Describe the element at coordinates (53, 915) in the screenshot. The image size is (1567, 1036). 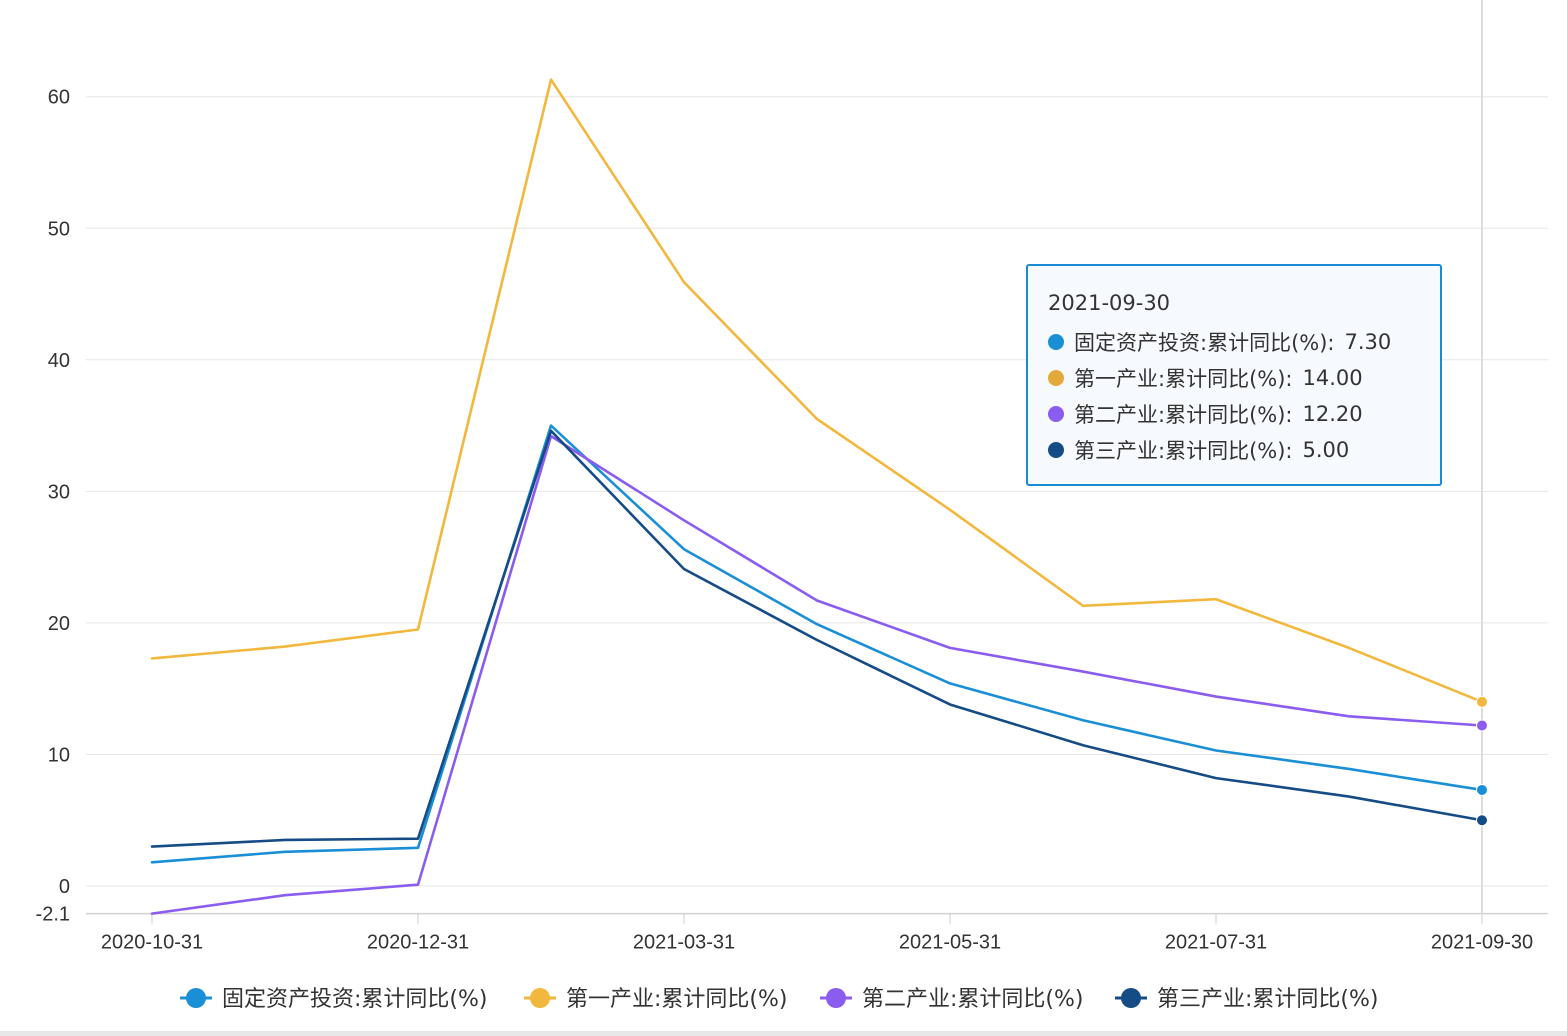
I see `y-tick-label: -2.1` at that location.